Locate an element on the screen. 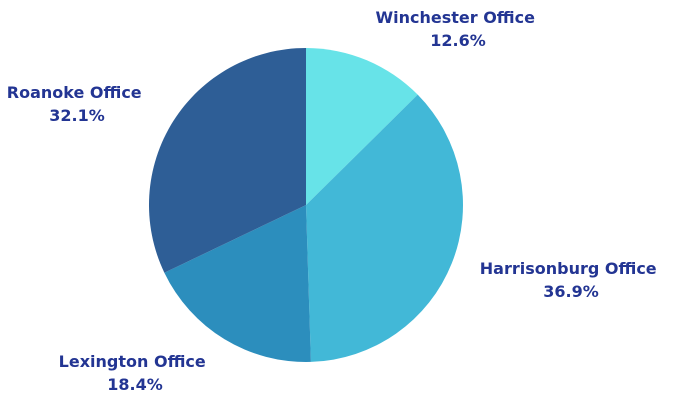 Image resolution: width=673 pixels, height=393 pixels. slice-name-winchester: Winchester Office is located at coordinates (455, 17).